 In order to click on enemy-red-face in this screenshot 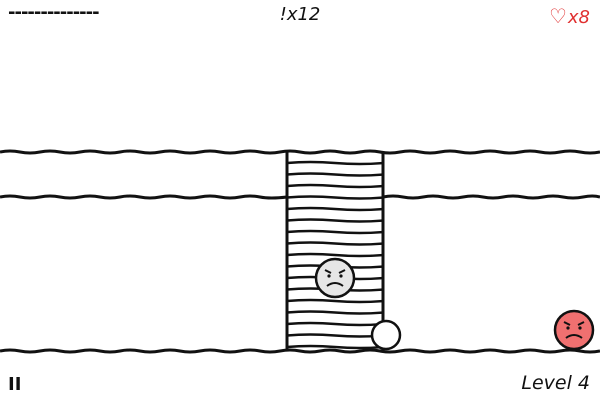, I will do `click(574, 330)`.